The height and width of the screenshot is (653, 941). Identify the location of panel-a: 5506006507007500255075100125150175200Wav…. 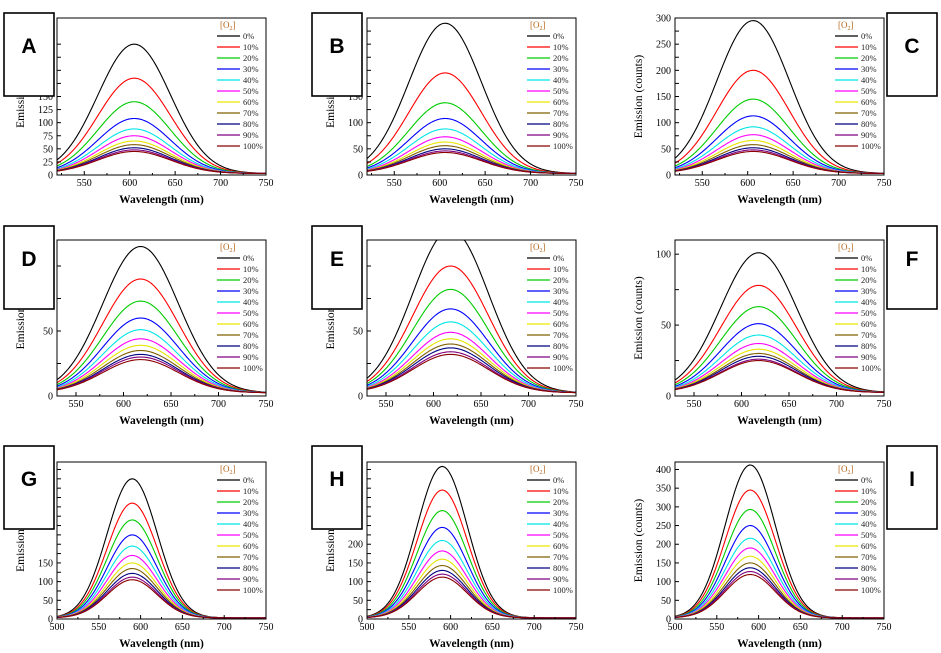
(138, 109).